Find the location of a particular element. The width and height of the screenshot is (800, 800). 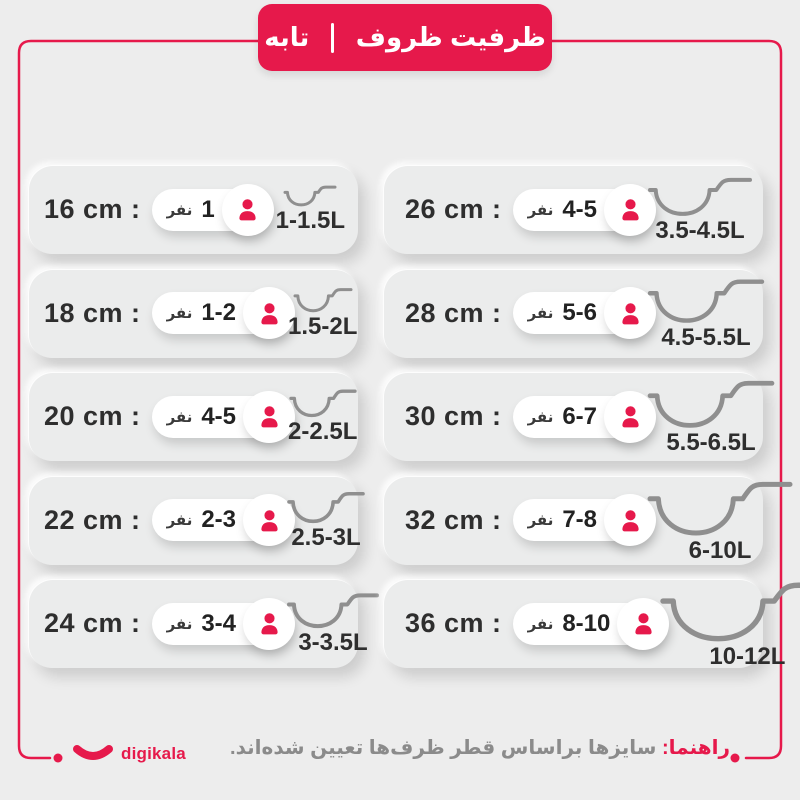

digikala-wordmark: digikala is located at coordinates (153, 753).